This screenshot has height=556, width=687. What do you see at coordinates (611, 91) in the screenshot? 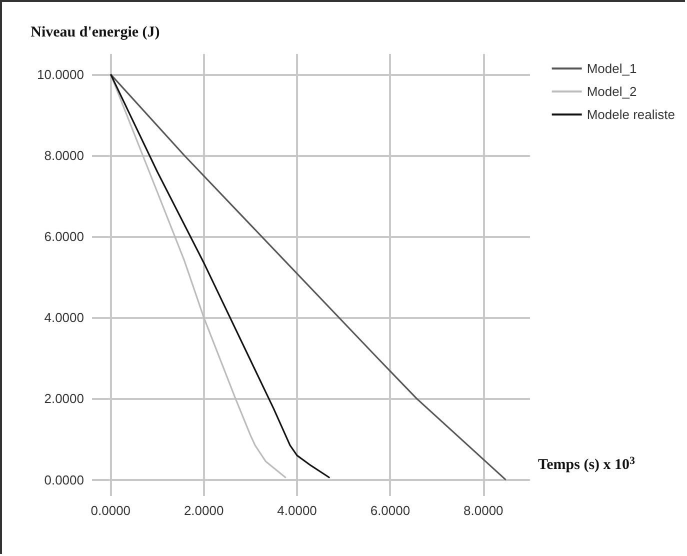
I see `legend-label: Model_2` at bounding box center [611, 91].